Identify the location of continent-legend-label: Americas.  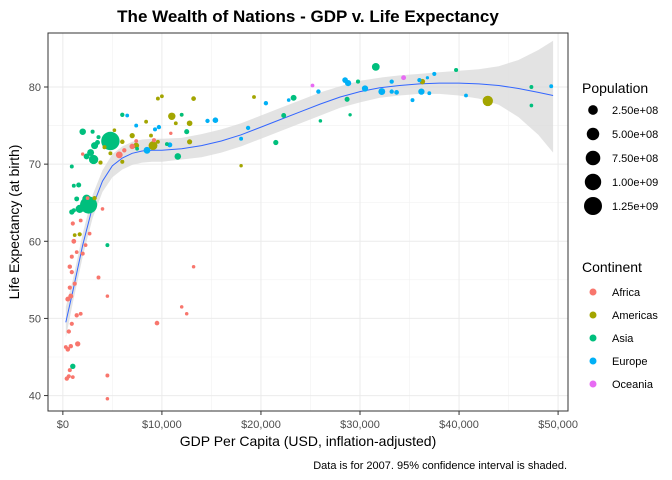
(635, 316).